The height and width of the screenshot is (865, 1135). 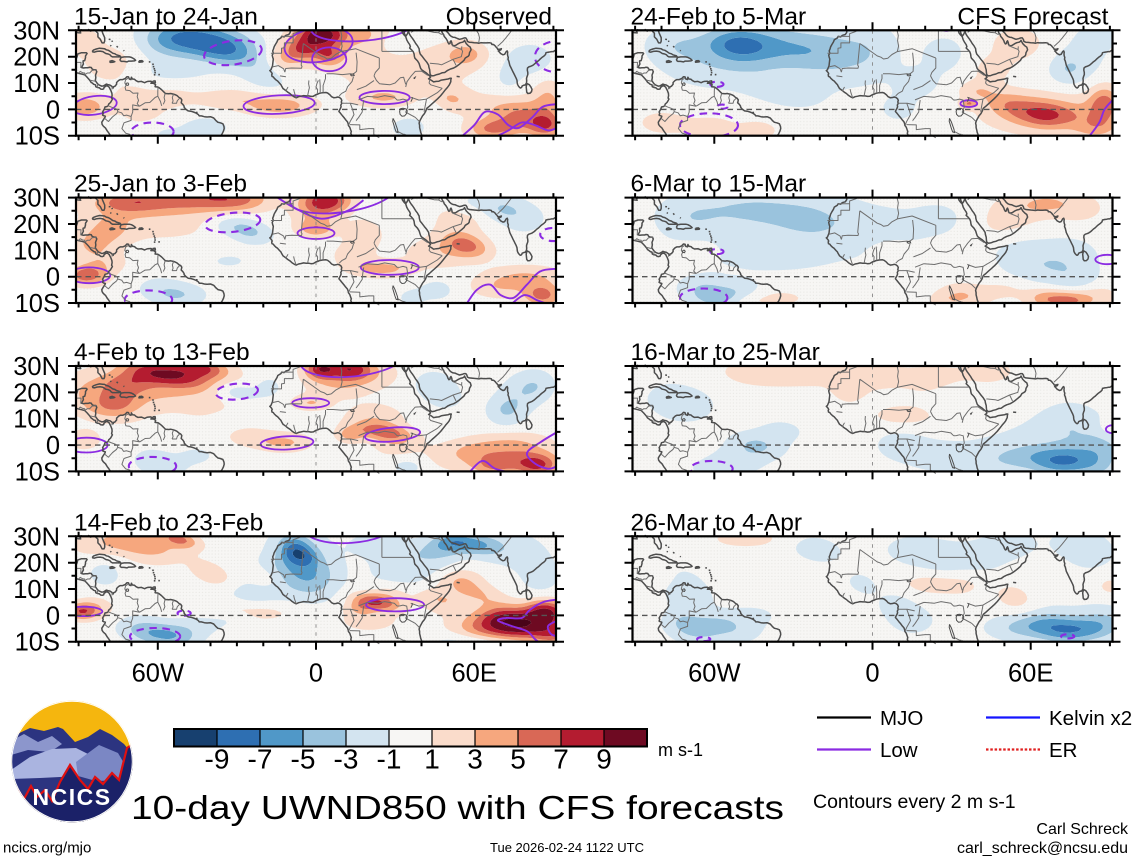 I want to click on svg-text: 3, so click(x=475, y=759).